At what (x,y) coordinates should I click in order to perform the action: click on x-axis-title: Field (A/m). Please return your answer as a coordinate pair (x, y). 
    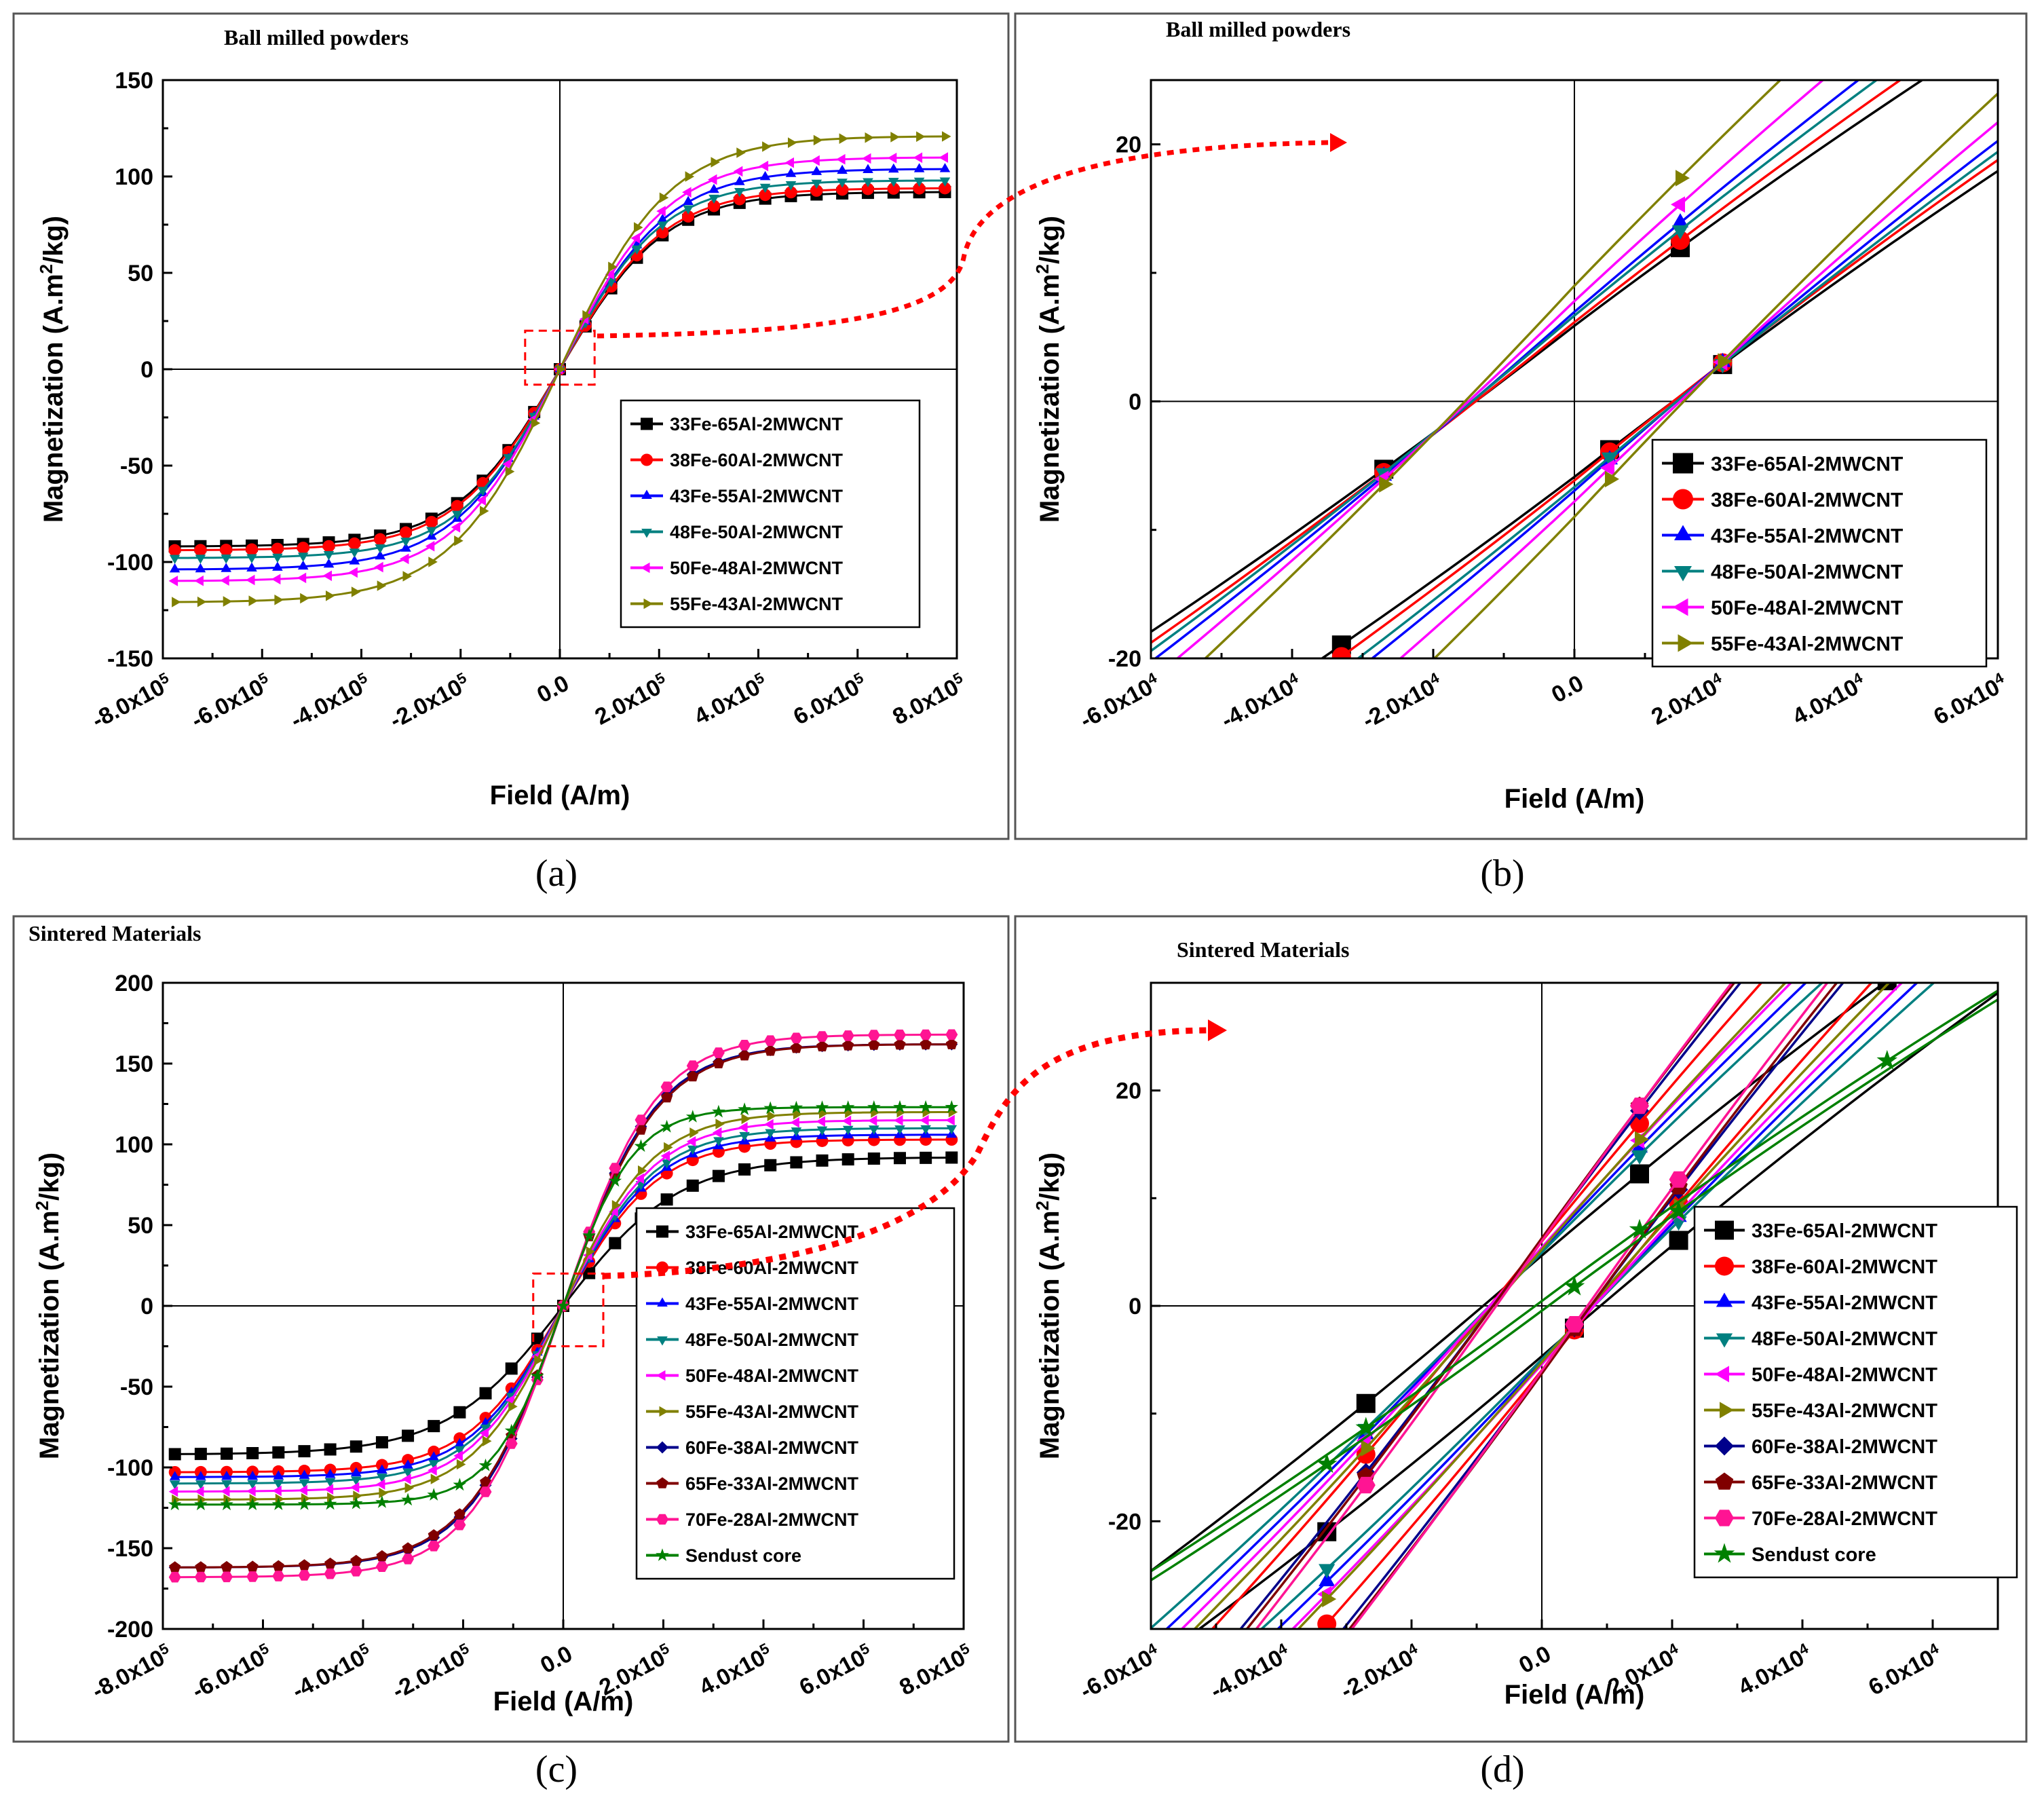
    Looking at the image, I should click on (560, 795).